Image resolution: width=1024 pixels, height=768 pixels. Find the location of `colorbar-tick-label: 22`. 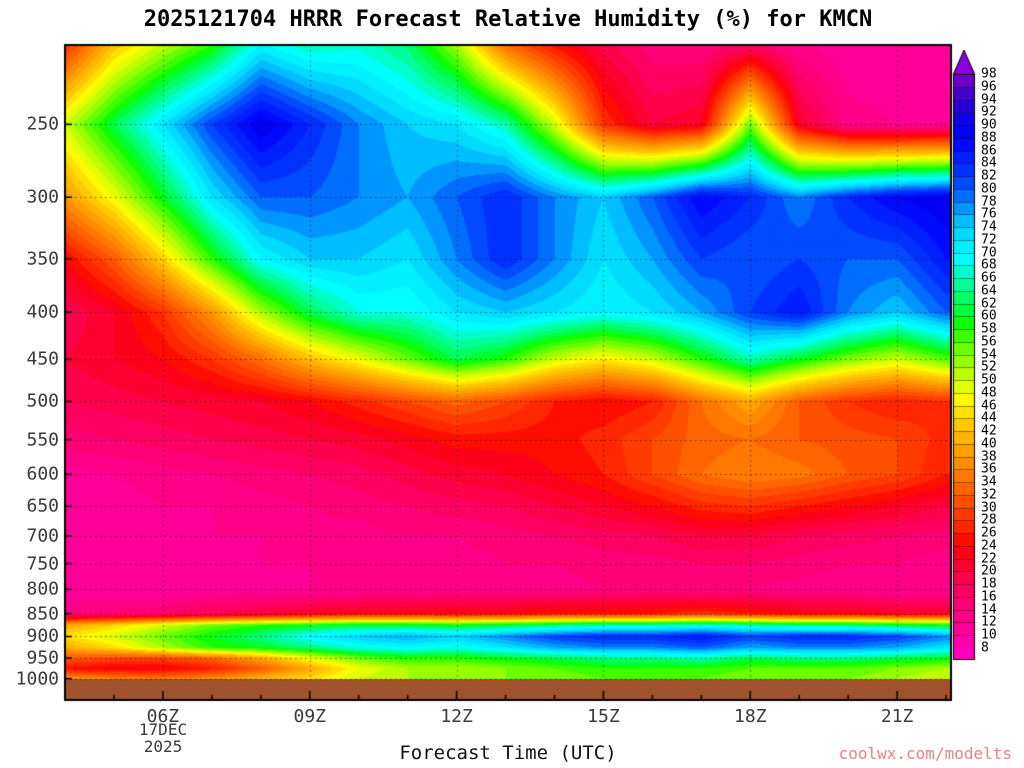

colorbar-tick-label: 22 is located at coordinates (989, 559).